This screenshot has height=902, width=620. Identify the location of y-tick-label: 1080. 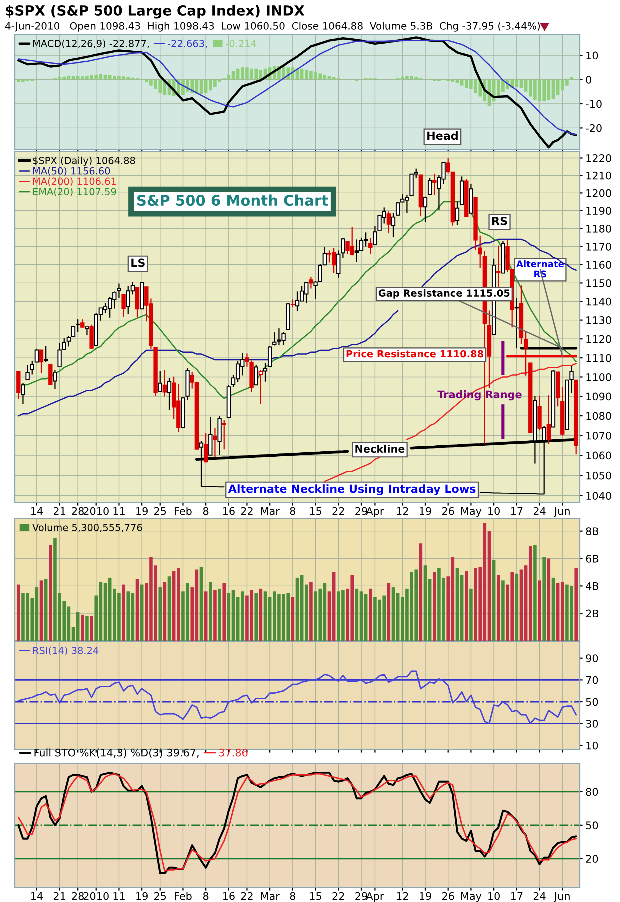
(599, 416).